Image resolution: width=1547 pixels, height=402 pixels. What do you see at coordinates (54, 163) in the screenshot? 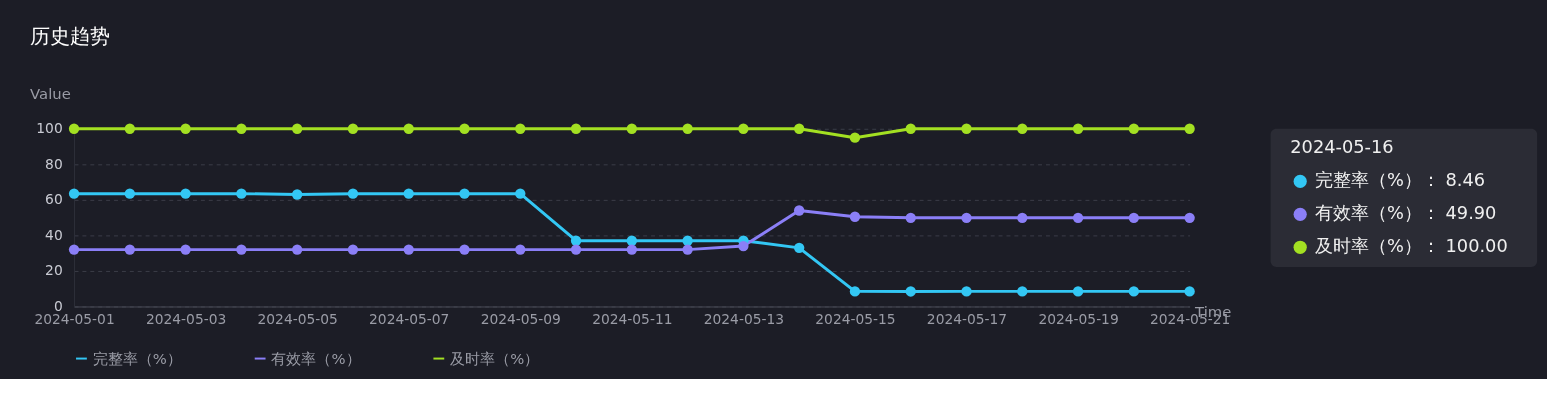
I see `y-tick-label: 80` at bounding box center [54, 163].